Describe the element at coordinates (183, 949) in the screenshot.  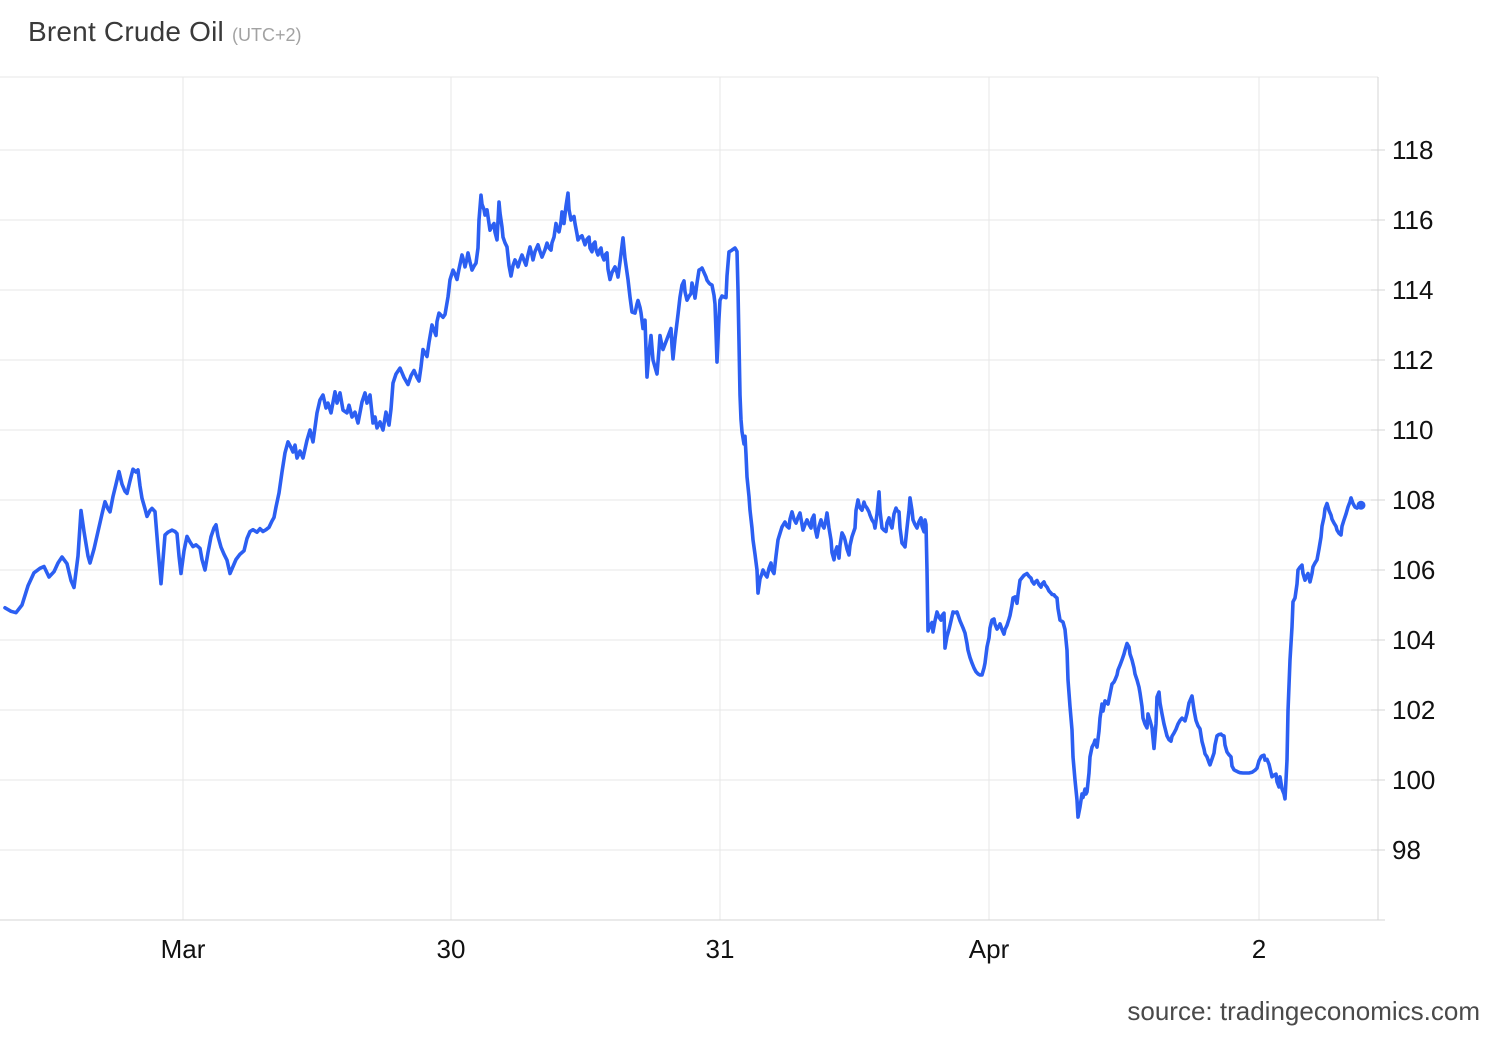
I see `x-tick-label: Mar` at that location.